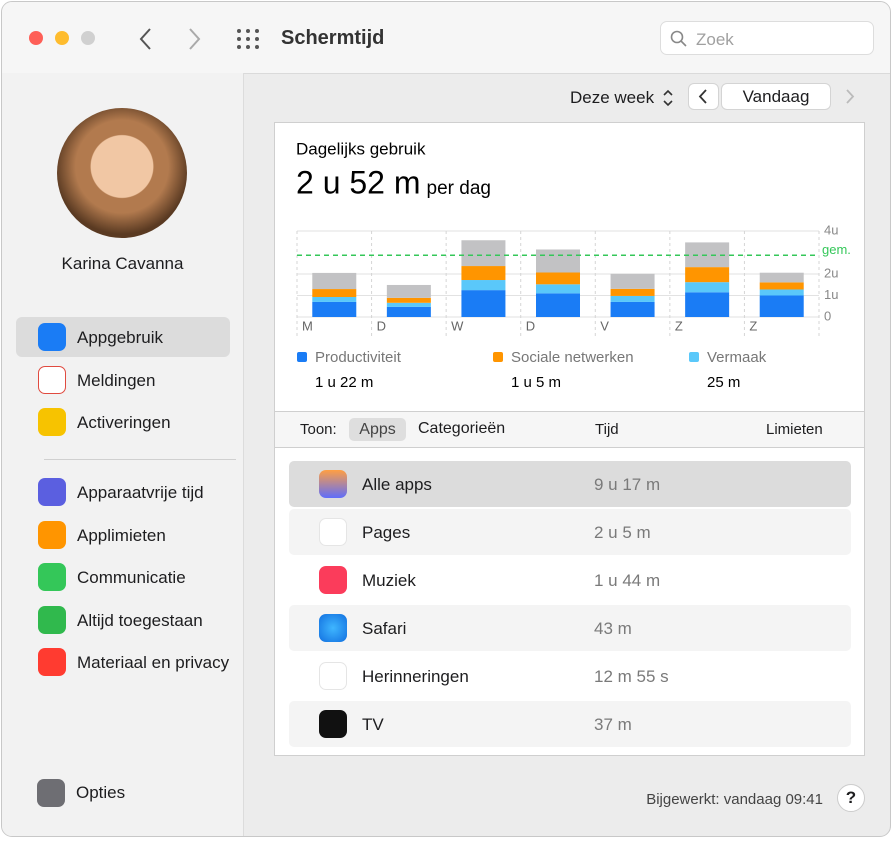  What do you see at coordinates (358, 357) in the screenshot?
I see `legend-label: Productiviteit` at bounding box center [358, 357].